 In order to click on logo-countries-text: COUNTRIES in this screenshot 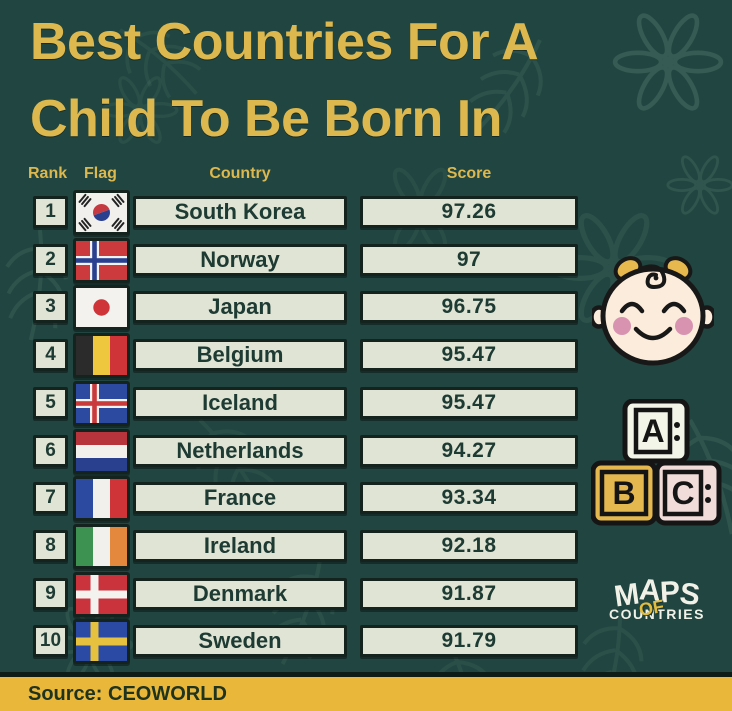, I will do `click(657, 614)`.